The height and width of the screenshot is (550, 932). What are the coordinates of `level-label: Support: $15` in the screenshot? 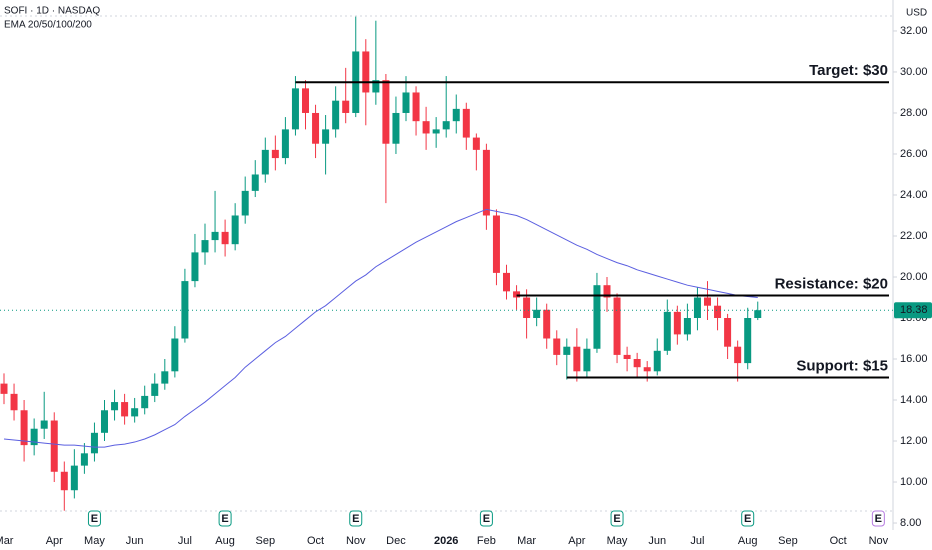 It's located at (842, 365).